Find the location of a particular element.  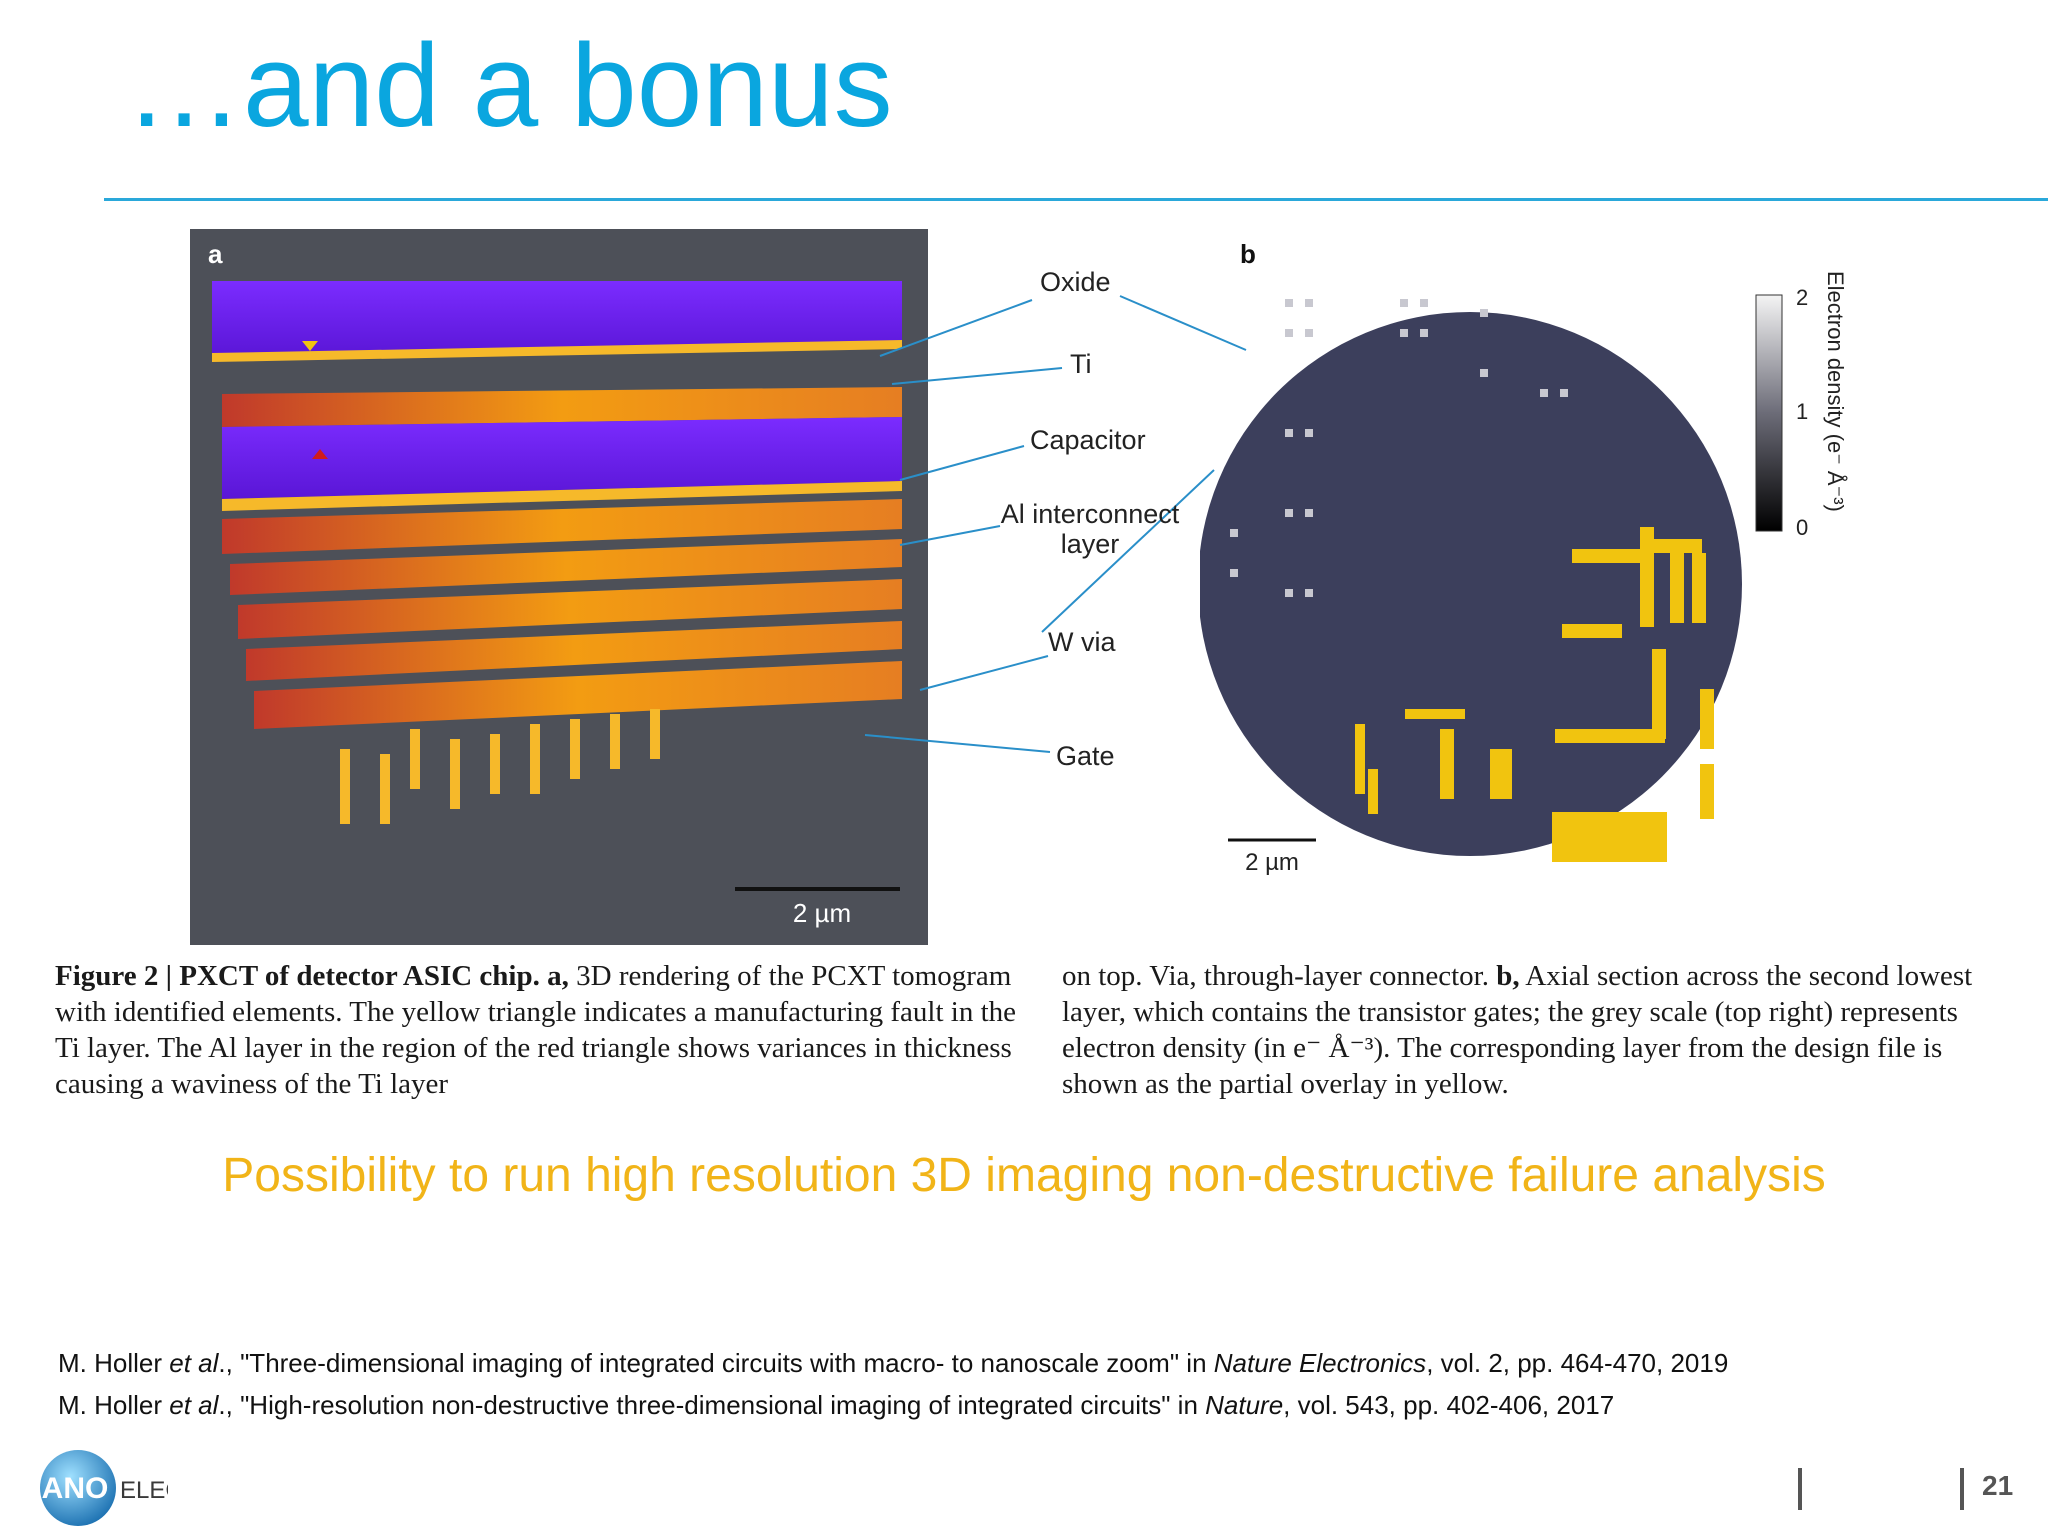

callout-gate: Gate is located at coordinates (1085, 756).